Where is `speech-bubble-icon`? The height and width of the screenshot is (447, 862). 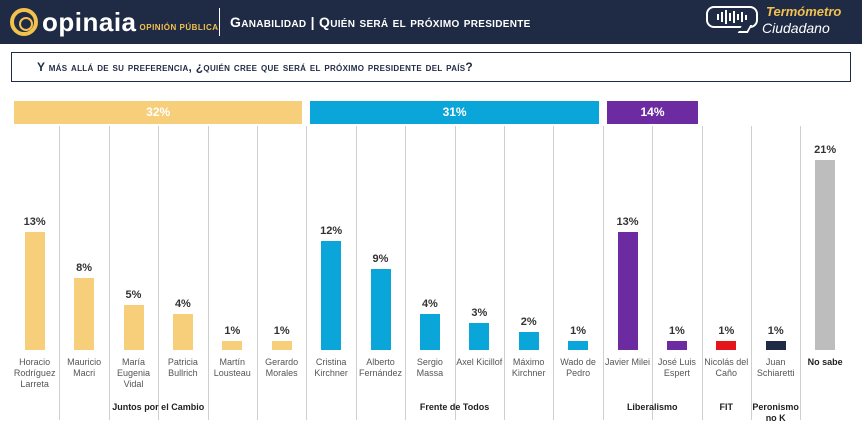
speech-bubble-icon is located at coordinates (732, 17).